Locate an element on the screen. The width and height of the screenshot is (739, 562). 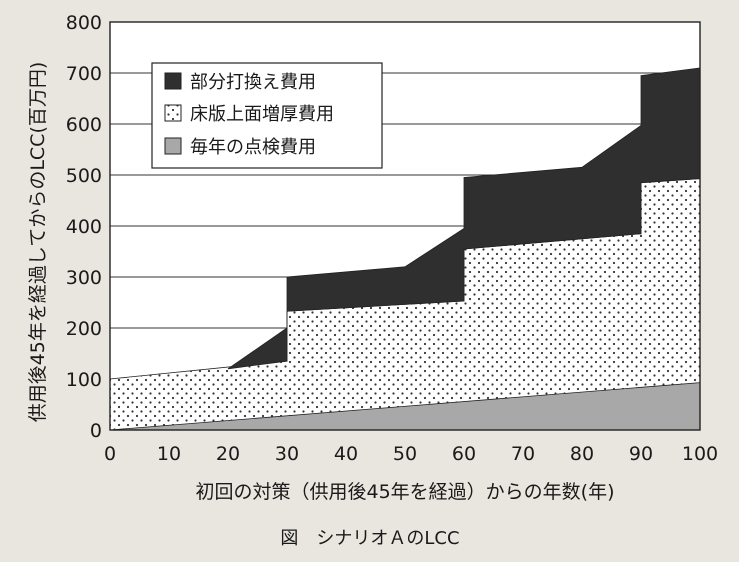
x-tick-label-20: 20 is located at coordinates (228, 454).